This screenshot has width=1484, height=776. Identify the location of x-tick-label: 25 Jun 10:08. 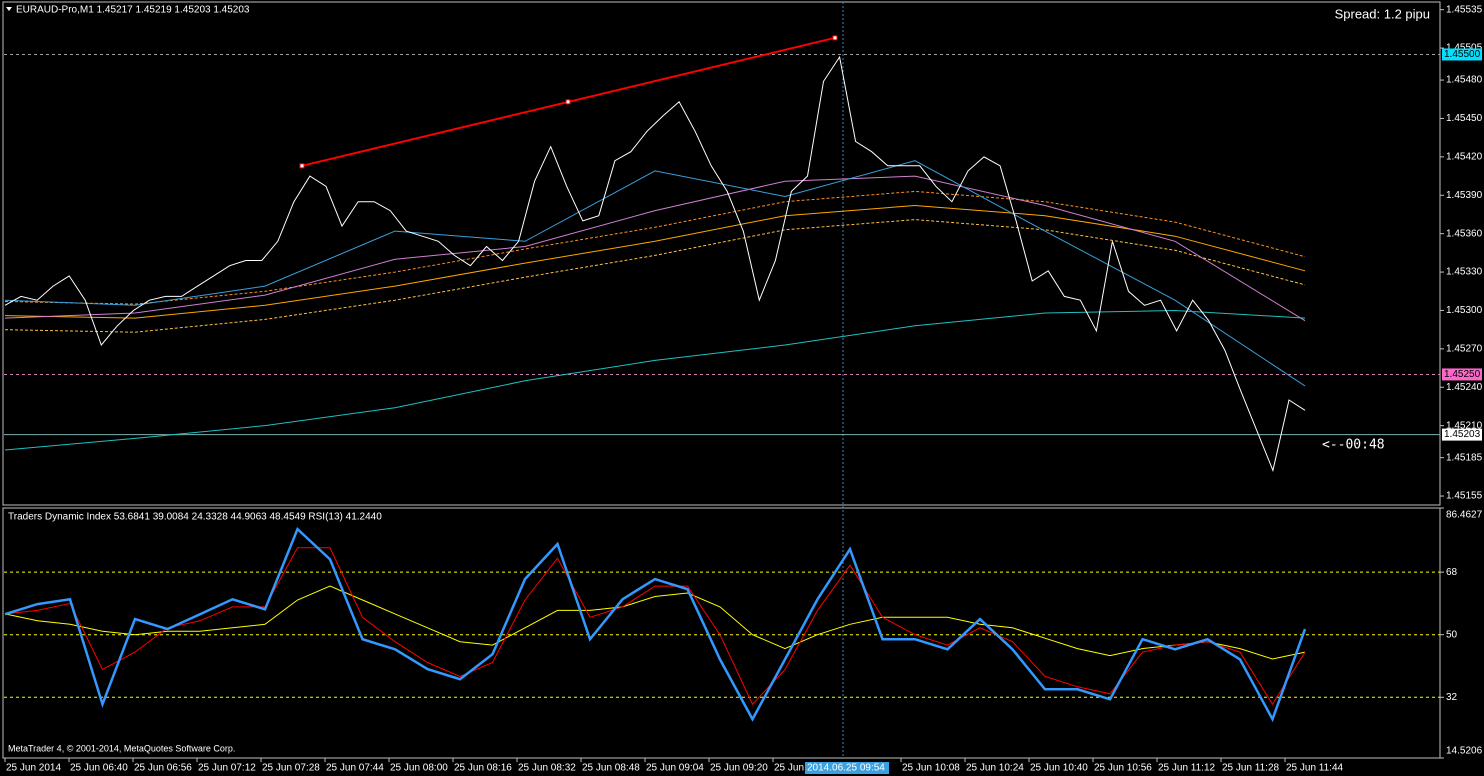
(931, 768).